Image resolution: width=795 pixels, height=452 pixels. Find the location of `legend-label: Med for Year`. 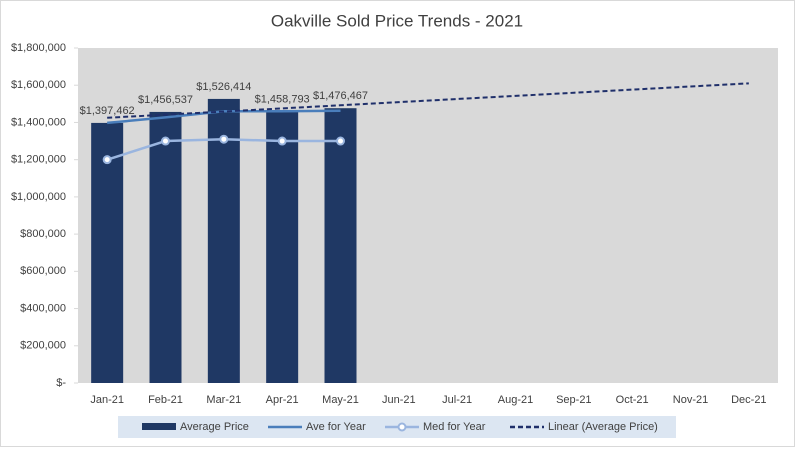

legend-label: Med for Year is located at coordinates (454, 427).